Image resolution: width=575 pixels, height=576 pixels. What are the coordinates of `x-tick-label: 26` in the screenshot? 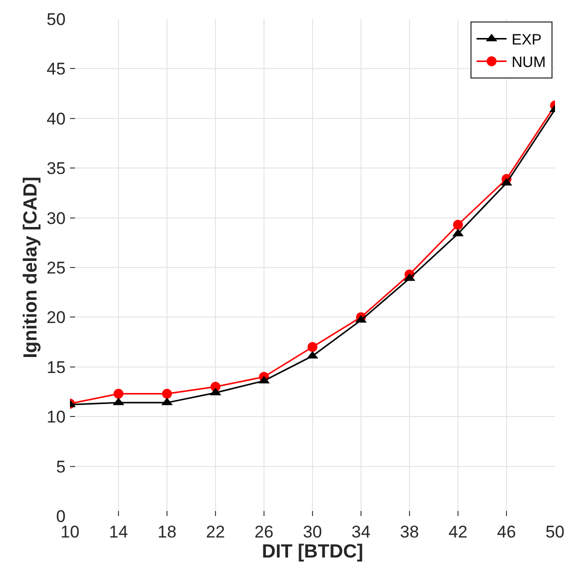 It's located at (264, 532).